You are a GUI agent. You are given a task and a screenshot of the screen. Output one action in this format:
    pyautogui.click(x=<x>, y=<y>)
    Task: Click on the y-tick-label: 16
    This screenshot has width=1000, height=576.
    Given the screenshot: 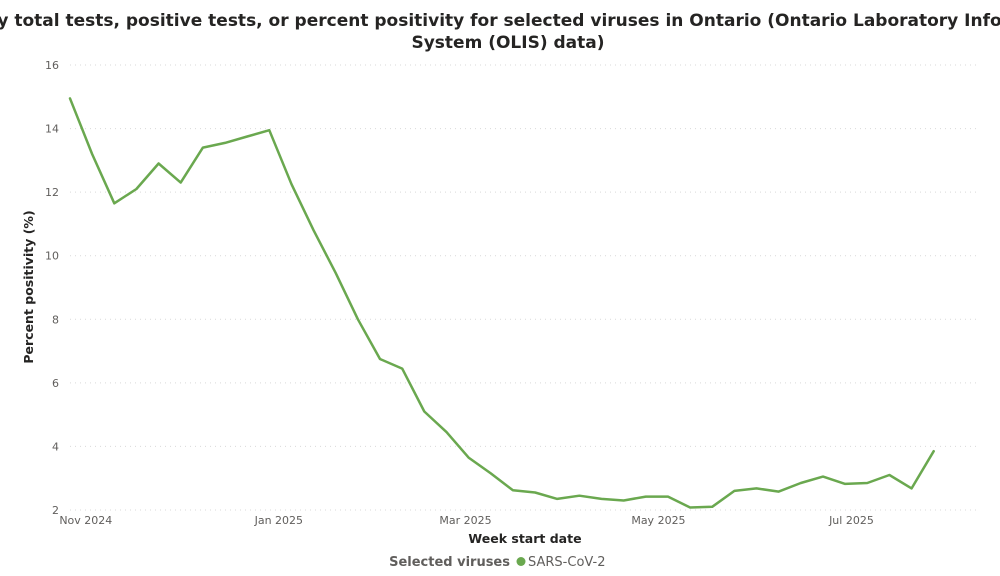 What is the action you would take?
    pyautogui.click(x=52, y=65)
    